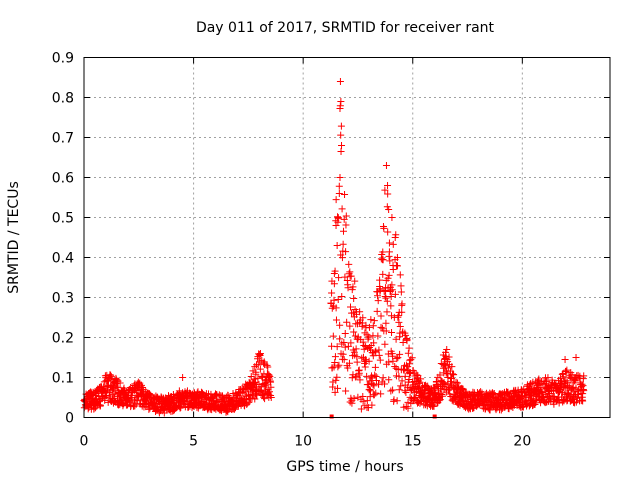 Image resolution: width=640 pixels, height=480 pixels. What do you see at coordinates (63, 139) in the screenshot?
I see `y-tick-label: 0.7` at bounding box center [63, 139].